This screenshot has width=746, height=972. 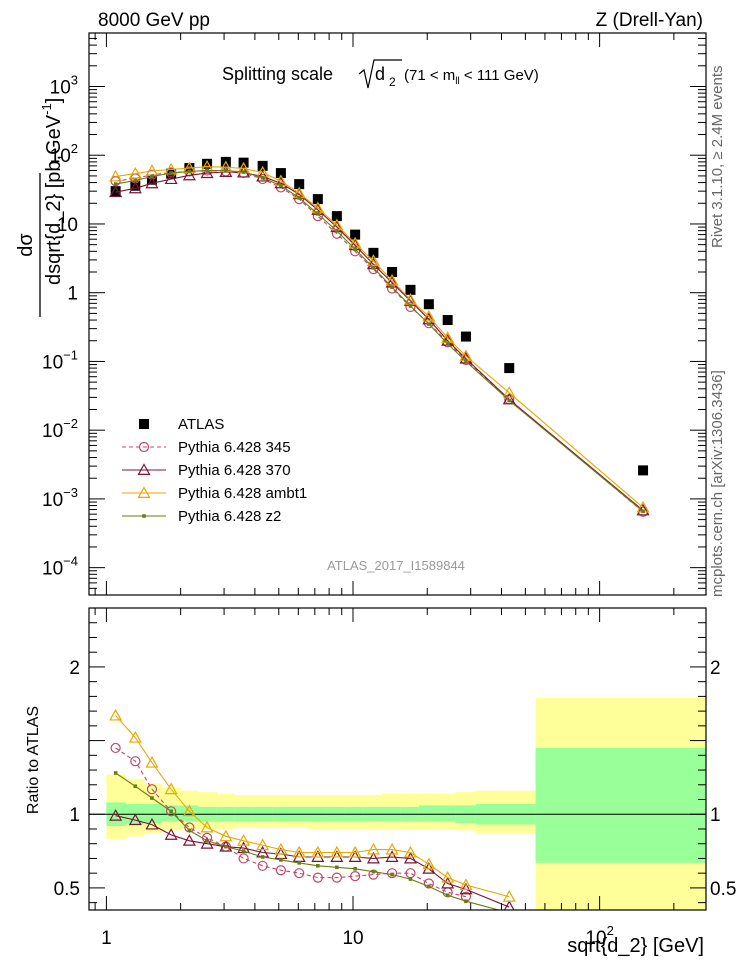 I want to click on main-title: Splitting scale d 2 (71 < mll < 111 GeV), so click(x=380, y=74).